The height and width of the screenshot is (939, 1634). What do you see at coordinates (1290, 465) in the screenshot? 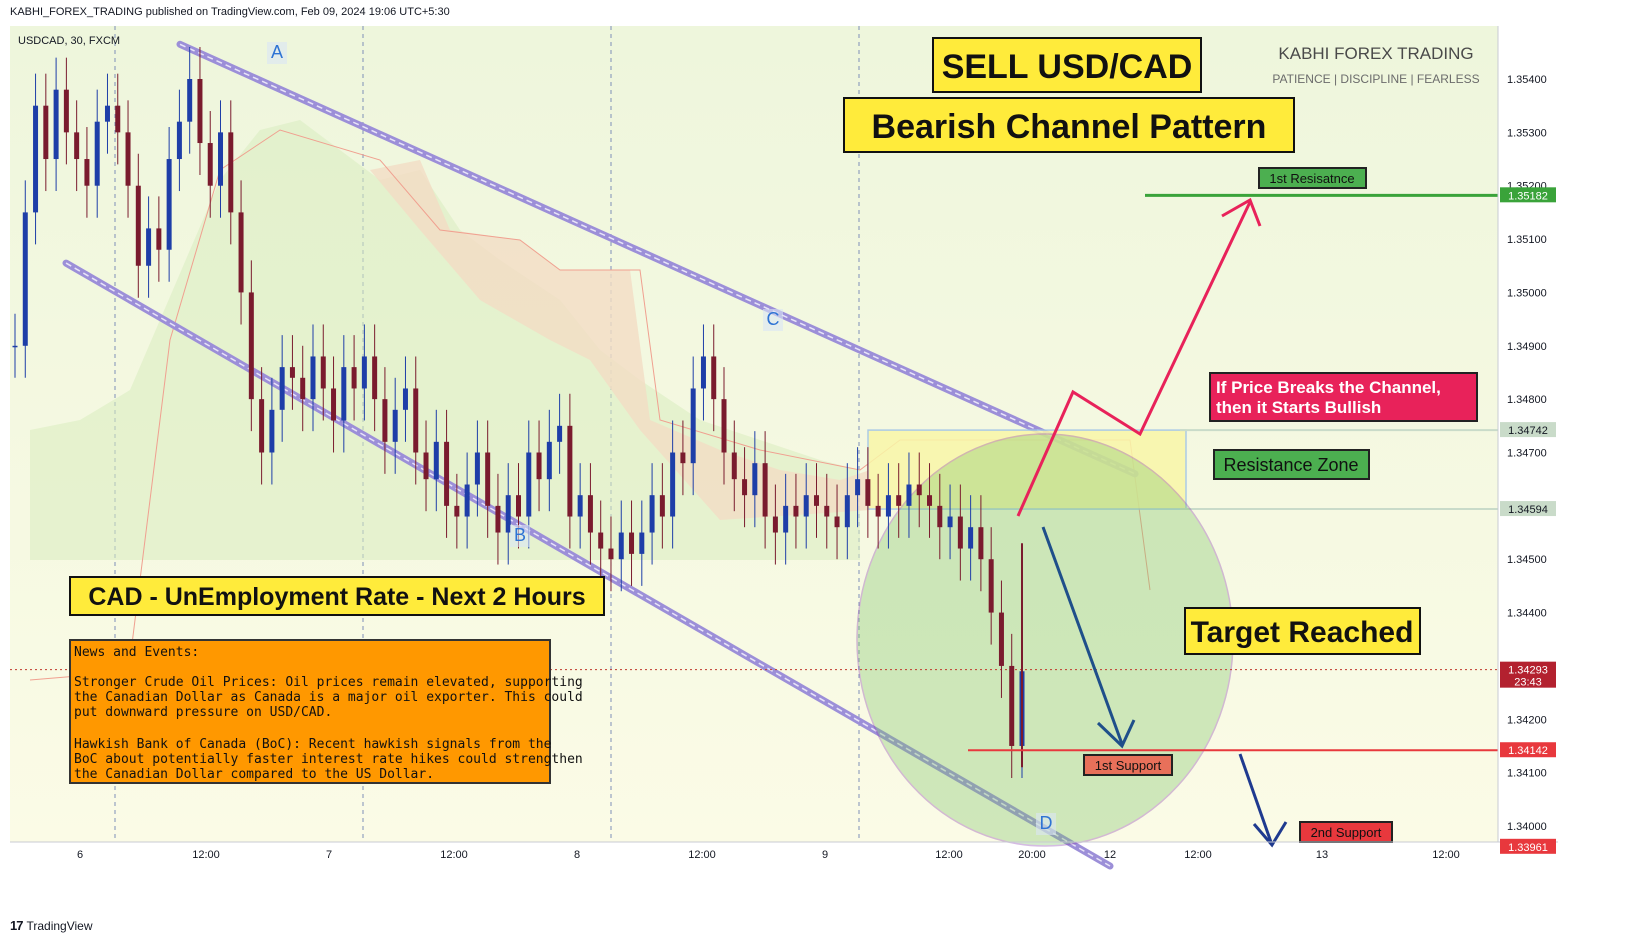
I see `resistance-zone-label: Resistance Zone` at bounding box center [1290, 465].